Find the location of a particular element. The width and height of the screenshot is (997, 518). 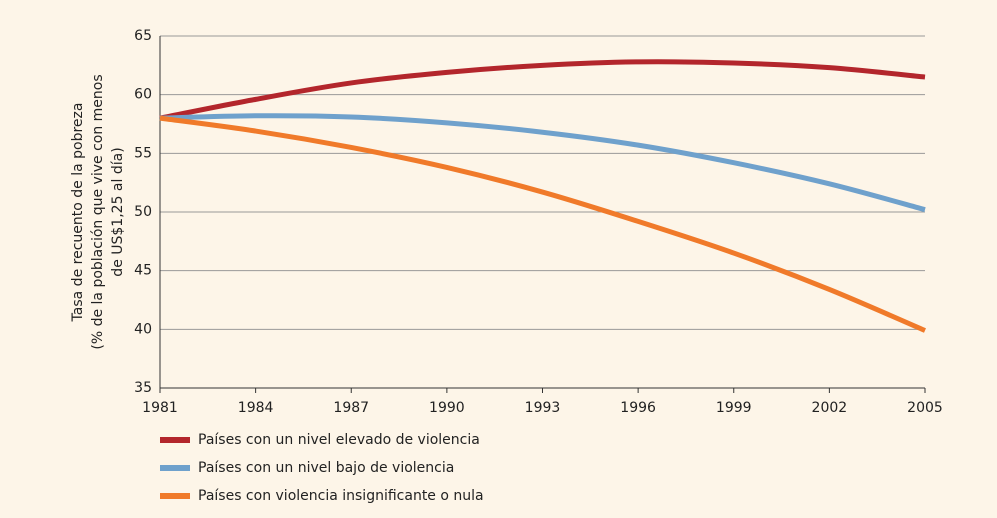

x-tick-label: 2005 is located at coordinates (925, 408).